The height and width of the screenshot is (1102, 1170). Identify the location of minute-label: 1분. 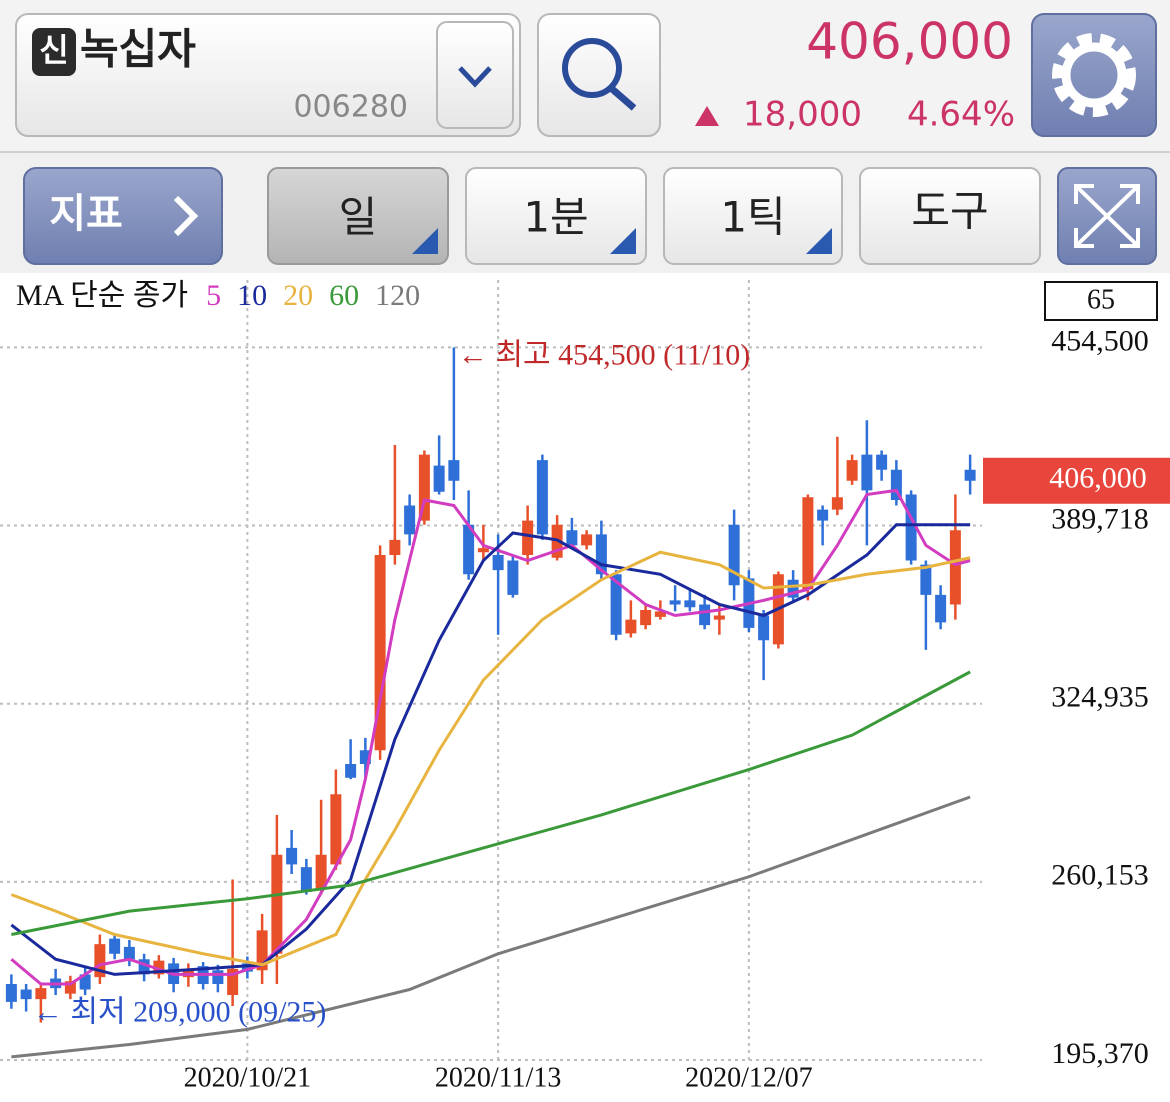
(555, 217).